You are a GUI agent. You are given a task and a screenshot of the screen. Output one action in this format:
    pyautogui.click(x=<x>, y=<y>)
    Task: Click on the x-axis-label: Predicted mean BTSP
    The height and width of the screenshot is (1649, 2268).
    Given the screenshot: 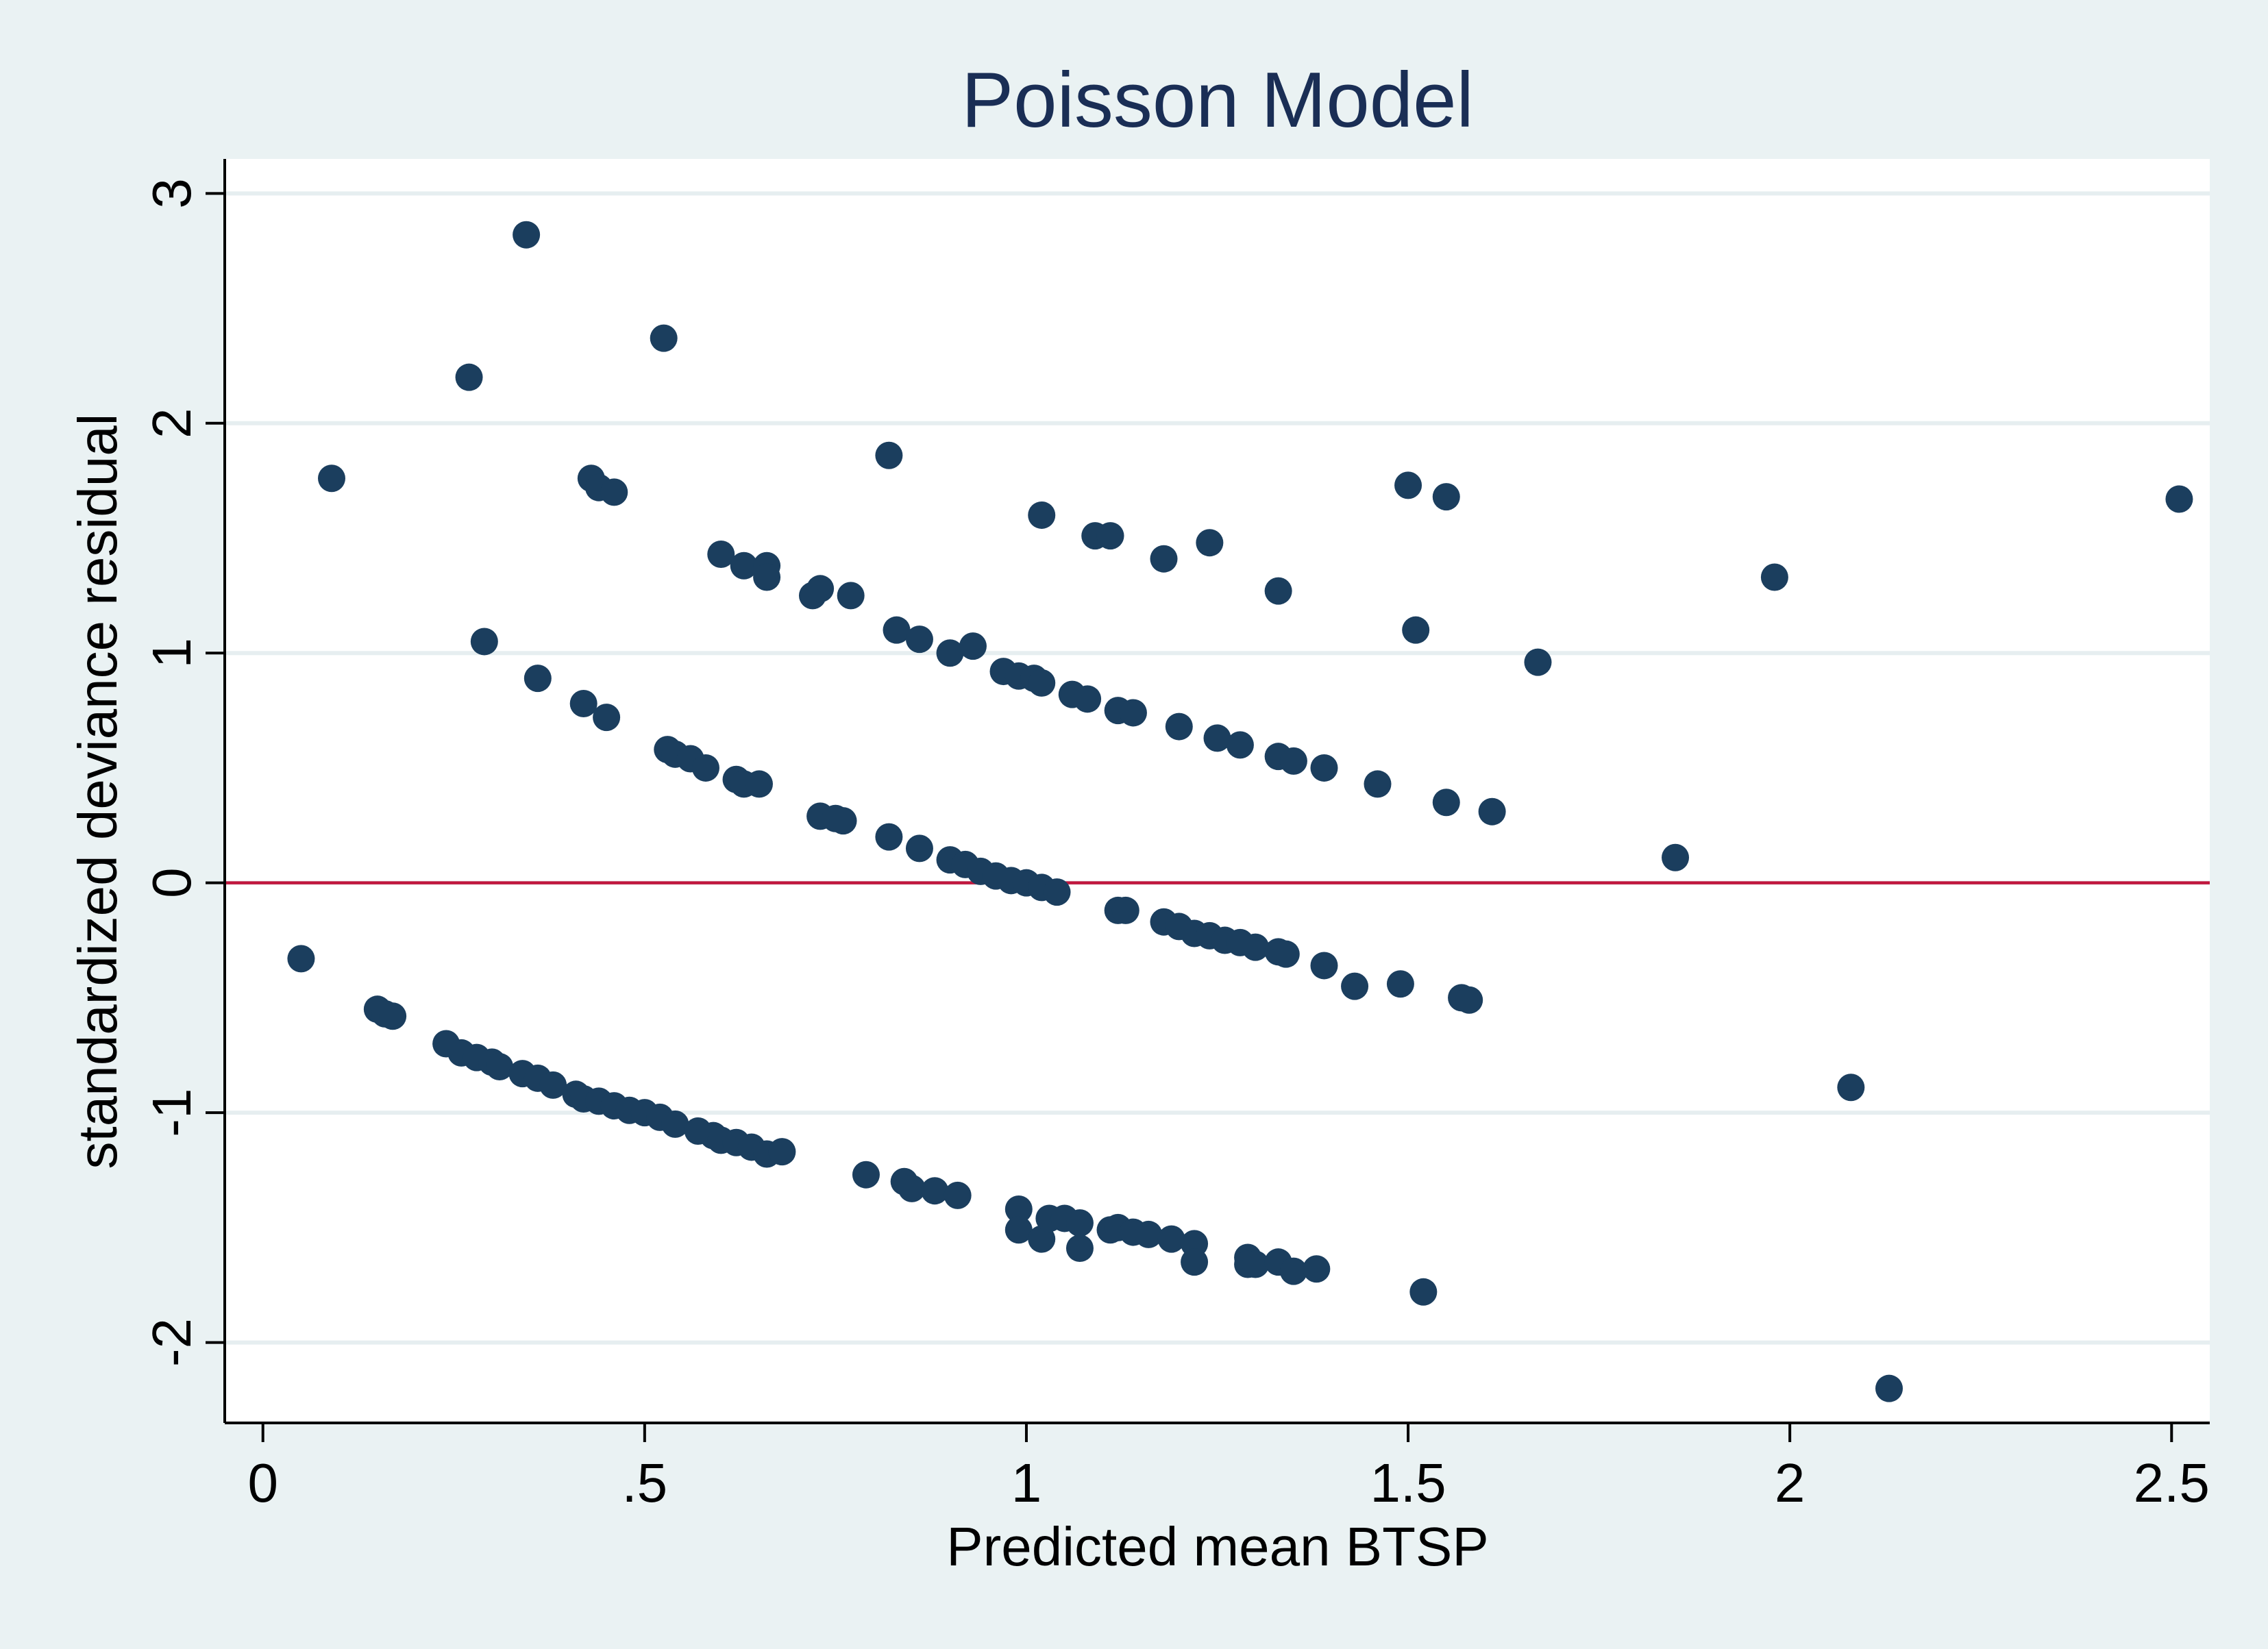 What is the action you would take?
    pyautogui.click(x=1217, y=1546)
    